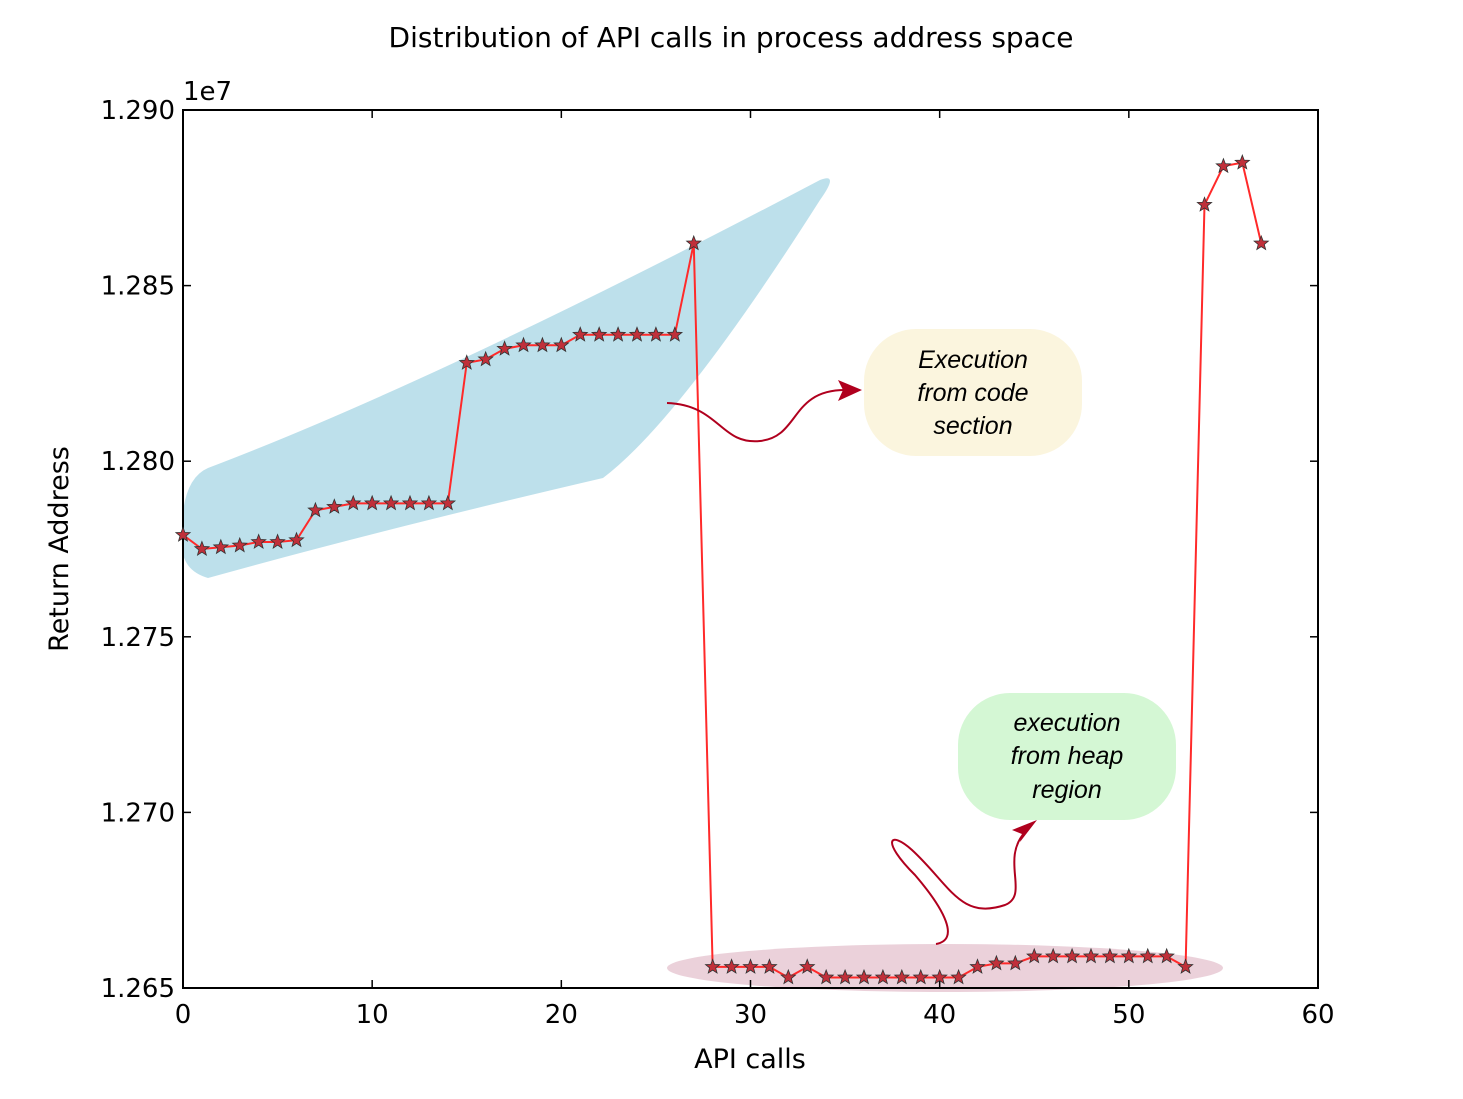  What do you see at coordinates (561, 1015) in the screenshot?
I see `x-tick-label: 20` at bounding box center [561, 1015].